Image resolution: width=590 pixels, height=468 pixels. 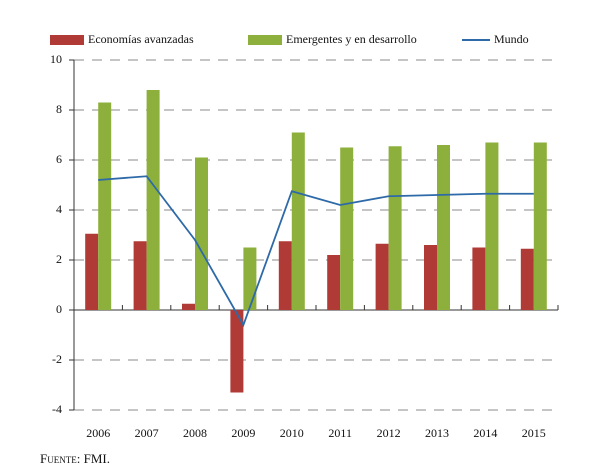 What do you see at coordinates (511, 39) in the screenshot?
I see `legend-label: Mundo` at bounding box center [511, 39].